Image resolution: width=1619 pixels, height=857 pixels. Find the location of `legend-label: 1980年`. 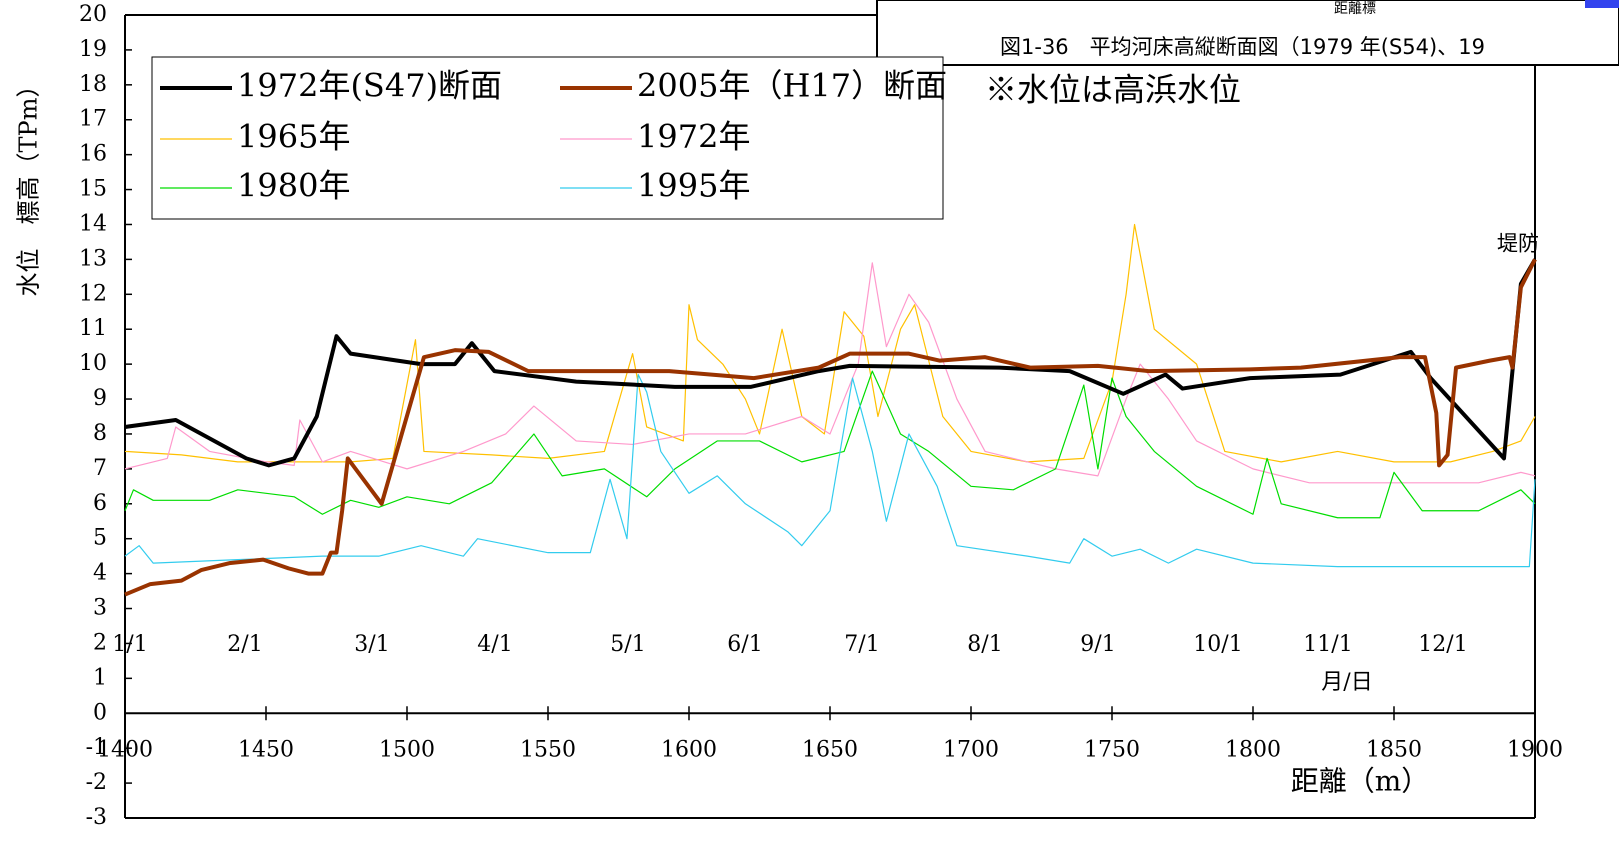

legend-label: 1980年 is located at coordinates (293, 186).